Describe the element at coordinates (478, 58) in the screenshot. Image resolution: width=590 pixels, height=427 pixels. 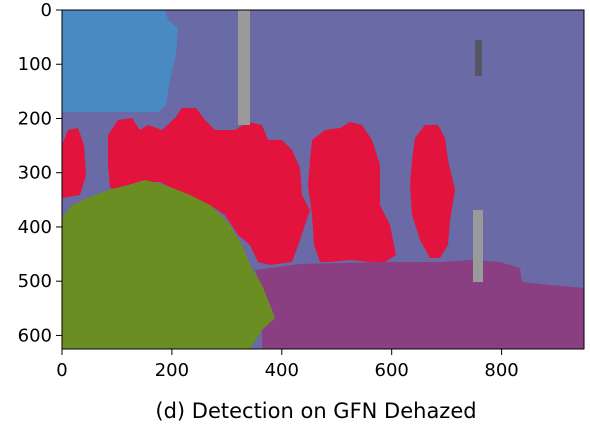
I see `dark-object-region` at that location.